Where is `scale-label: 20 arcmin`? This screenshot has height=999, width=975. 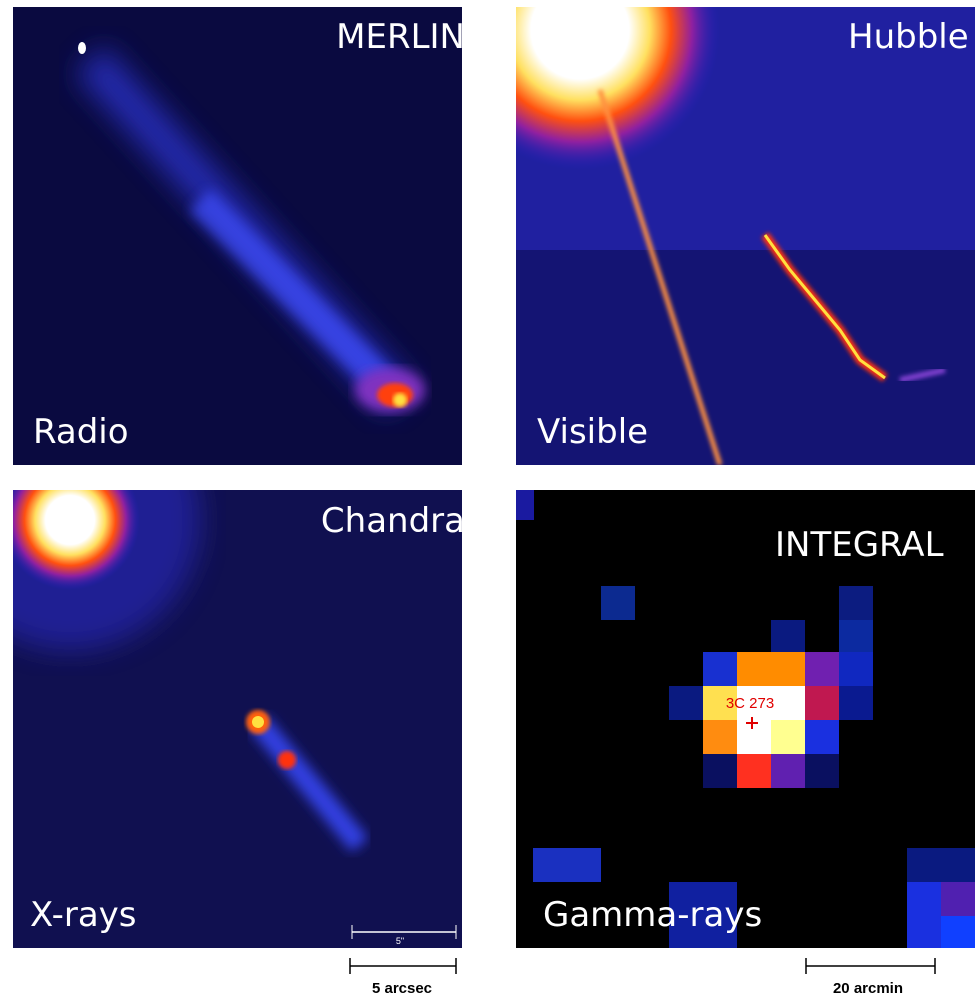
scale-label: 20 arcmin is located at coordinates (868, 988).